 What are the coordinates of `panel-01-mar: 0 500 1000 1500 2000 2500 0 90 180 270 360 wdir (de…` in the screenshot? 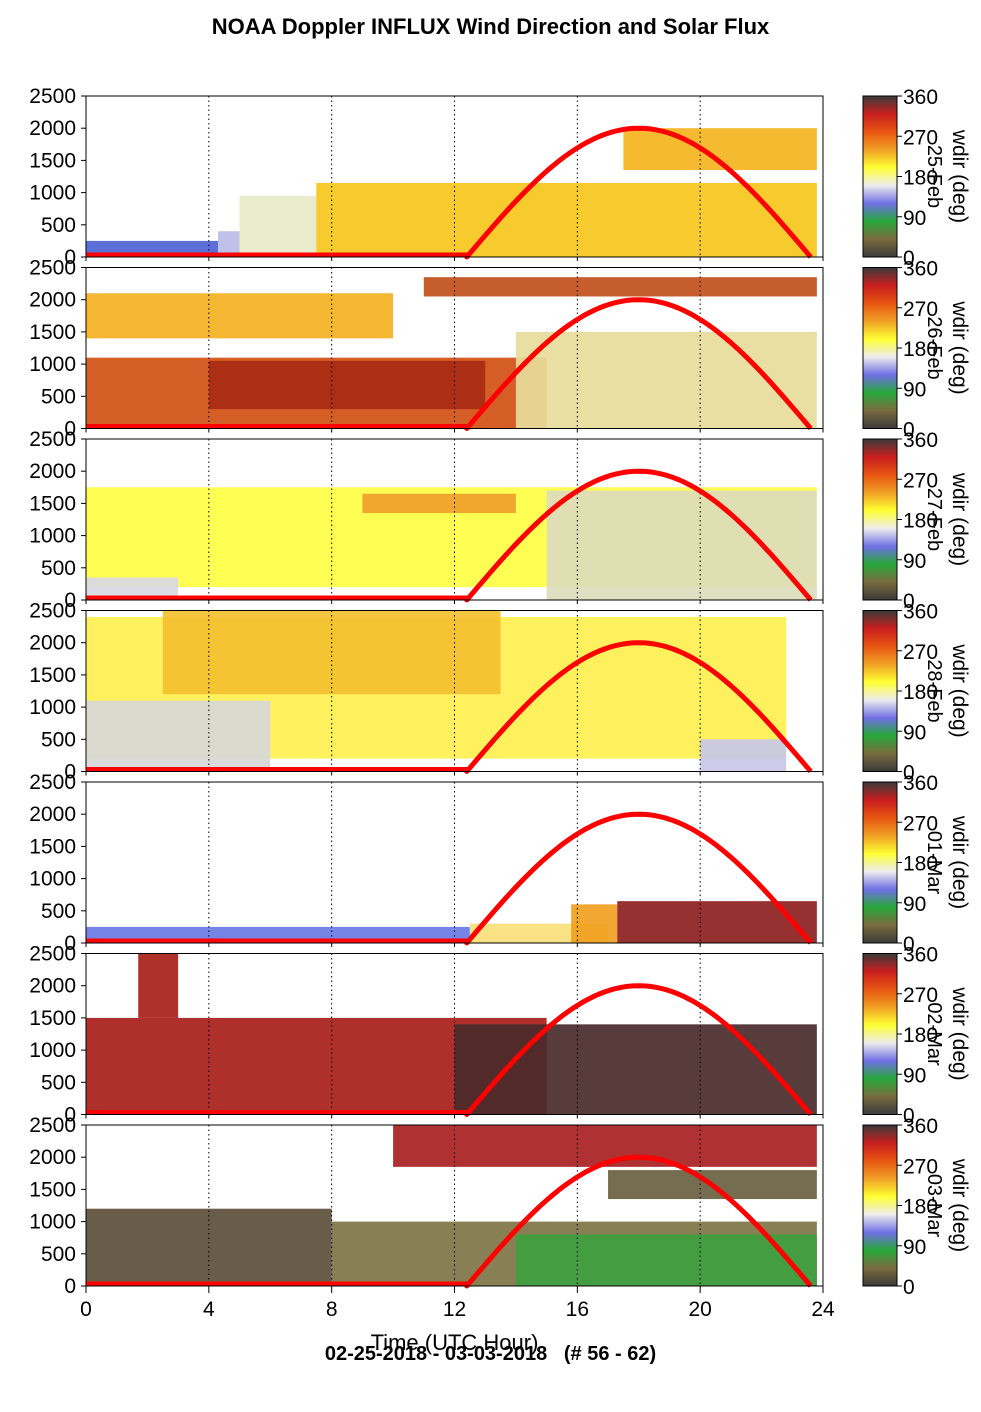 It's located at (500, 863).